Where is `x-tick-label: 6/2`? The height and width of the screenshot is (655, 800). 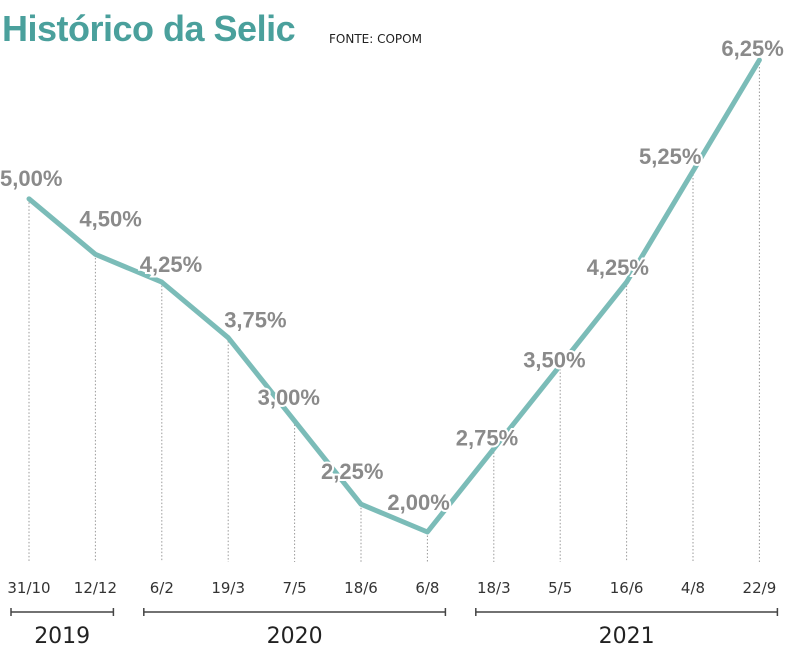
x-tick-label: 6/2 is located at coordinates (162, 588).